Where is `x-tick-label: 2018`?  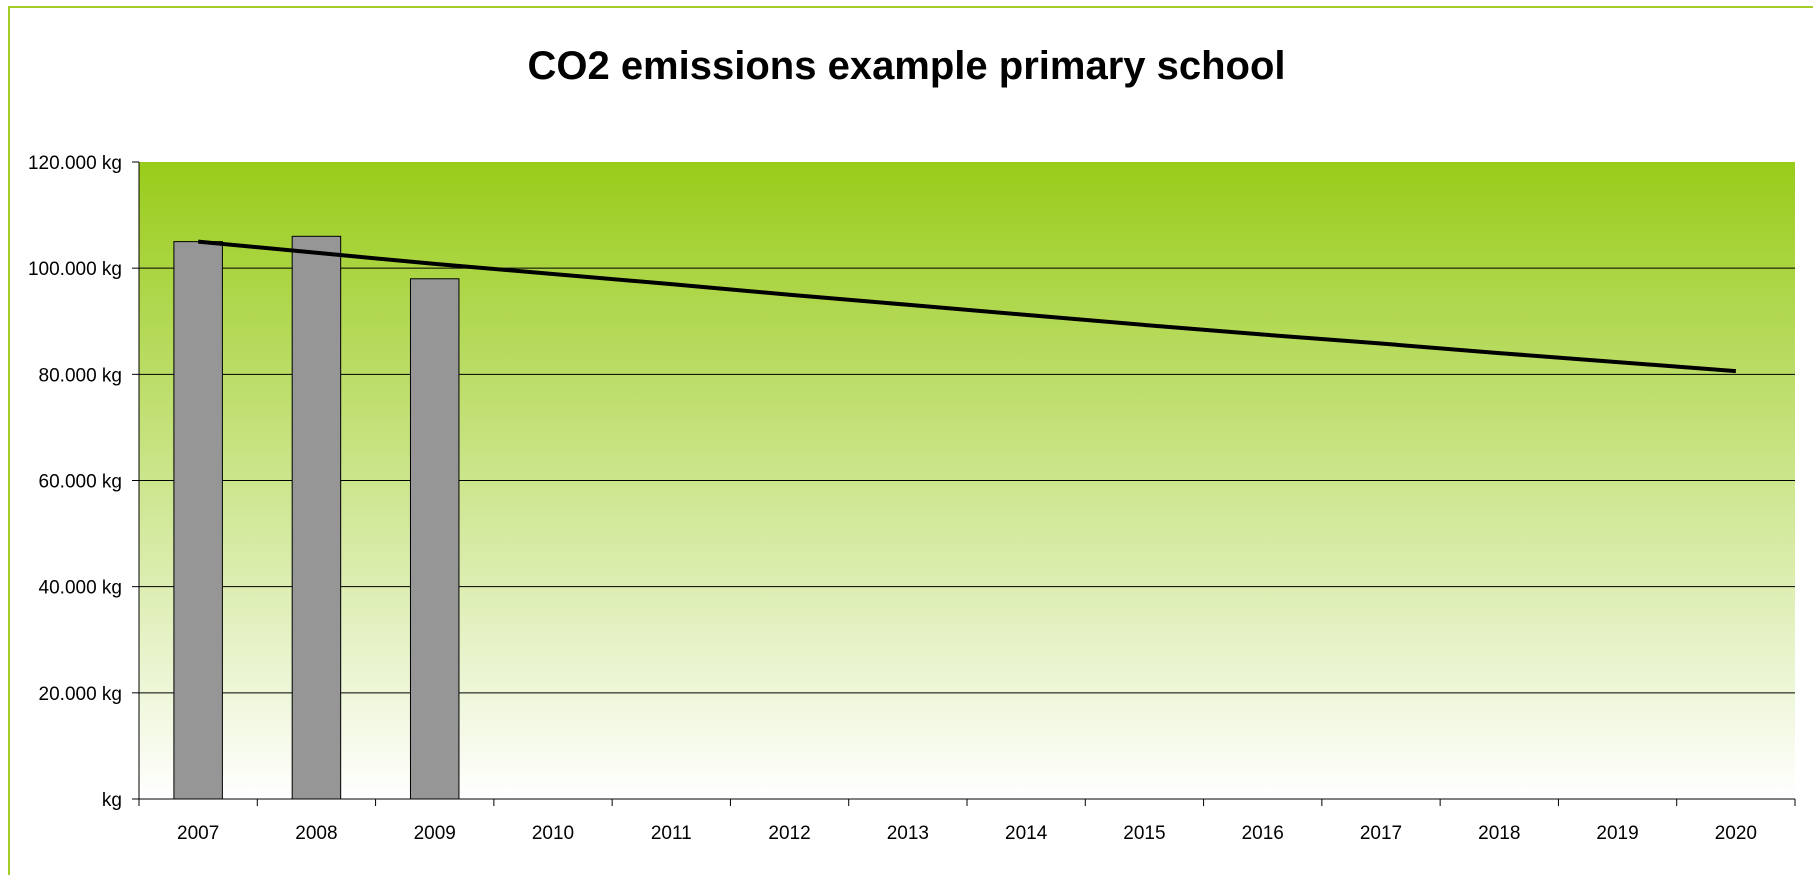
x-tick-label: 2018 is located at coordinates (1499, 833).